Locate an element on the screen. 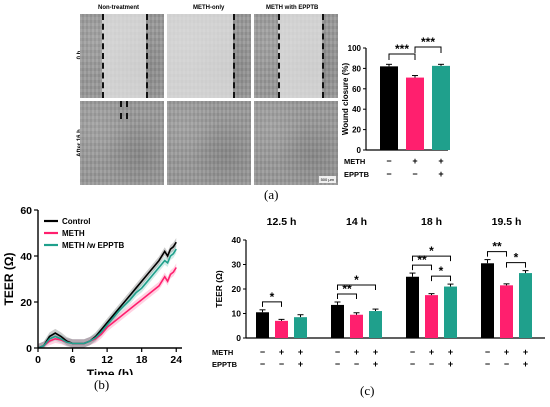 The width and height of the screenshot is (550, 407). significance-4-bracket is located at coordinates (441, 278).